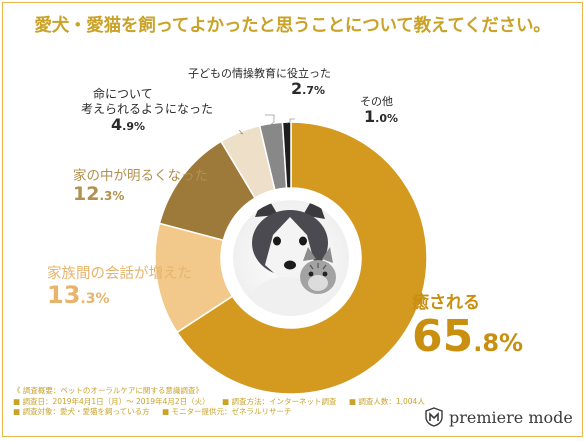  I want to click on survey-summary-heading: 《 調査概要：ペットのオーラルケアに関する意識調査》, so click(108, 390).